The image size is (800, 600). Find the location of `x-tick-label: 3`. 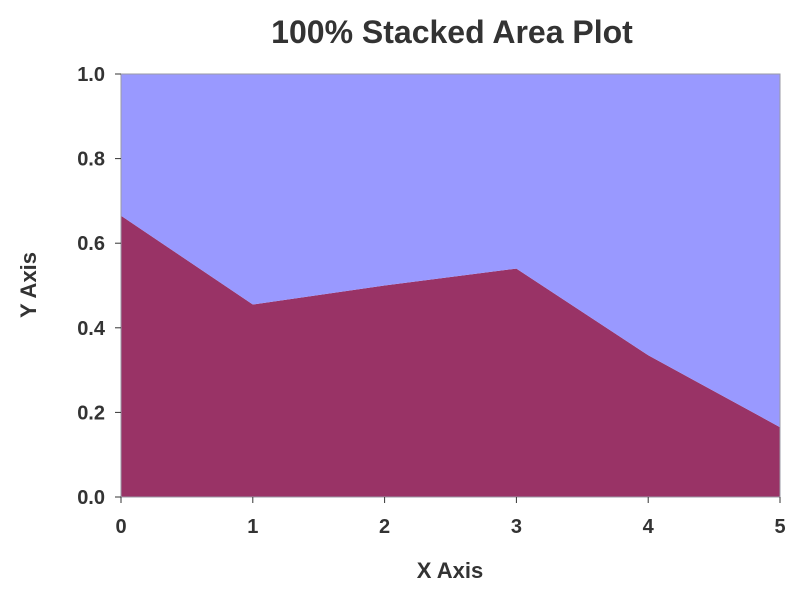

x-tick-label: 3 is located at coordinates (516, 527).